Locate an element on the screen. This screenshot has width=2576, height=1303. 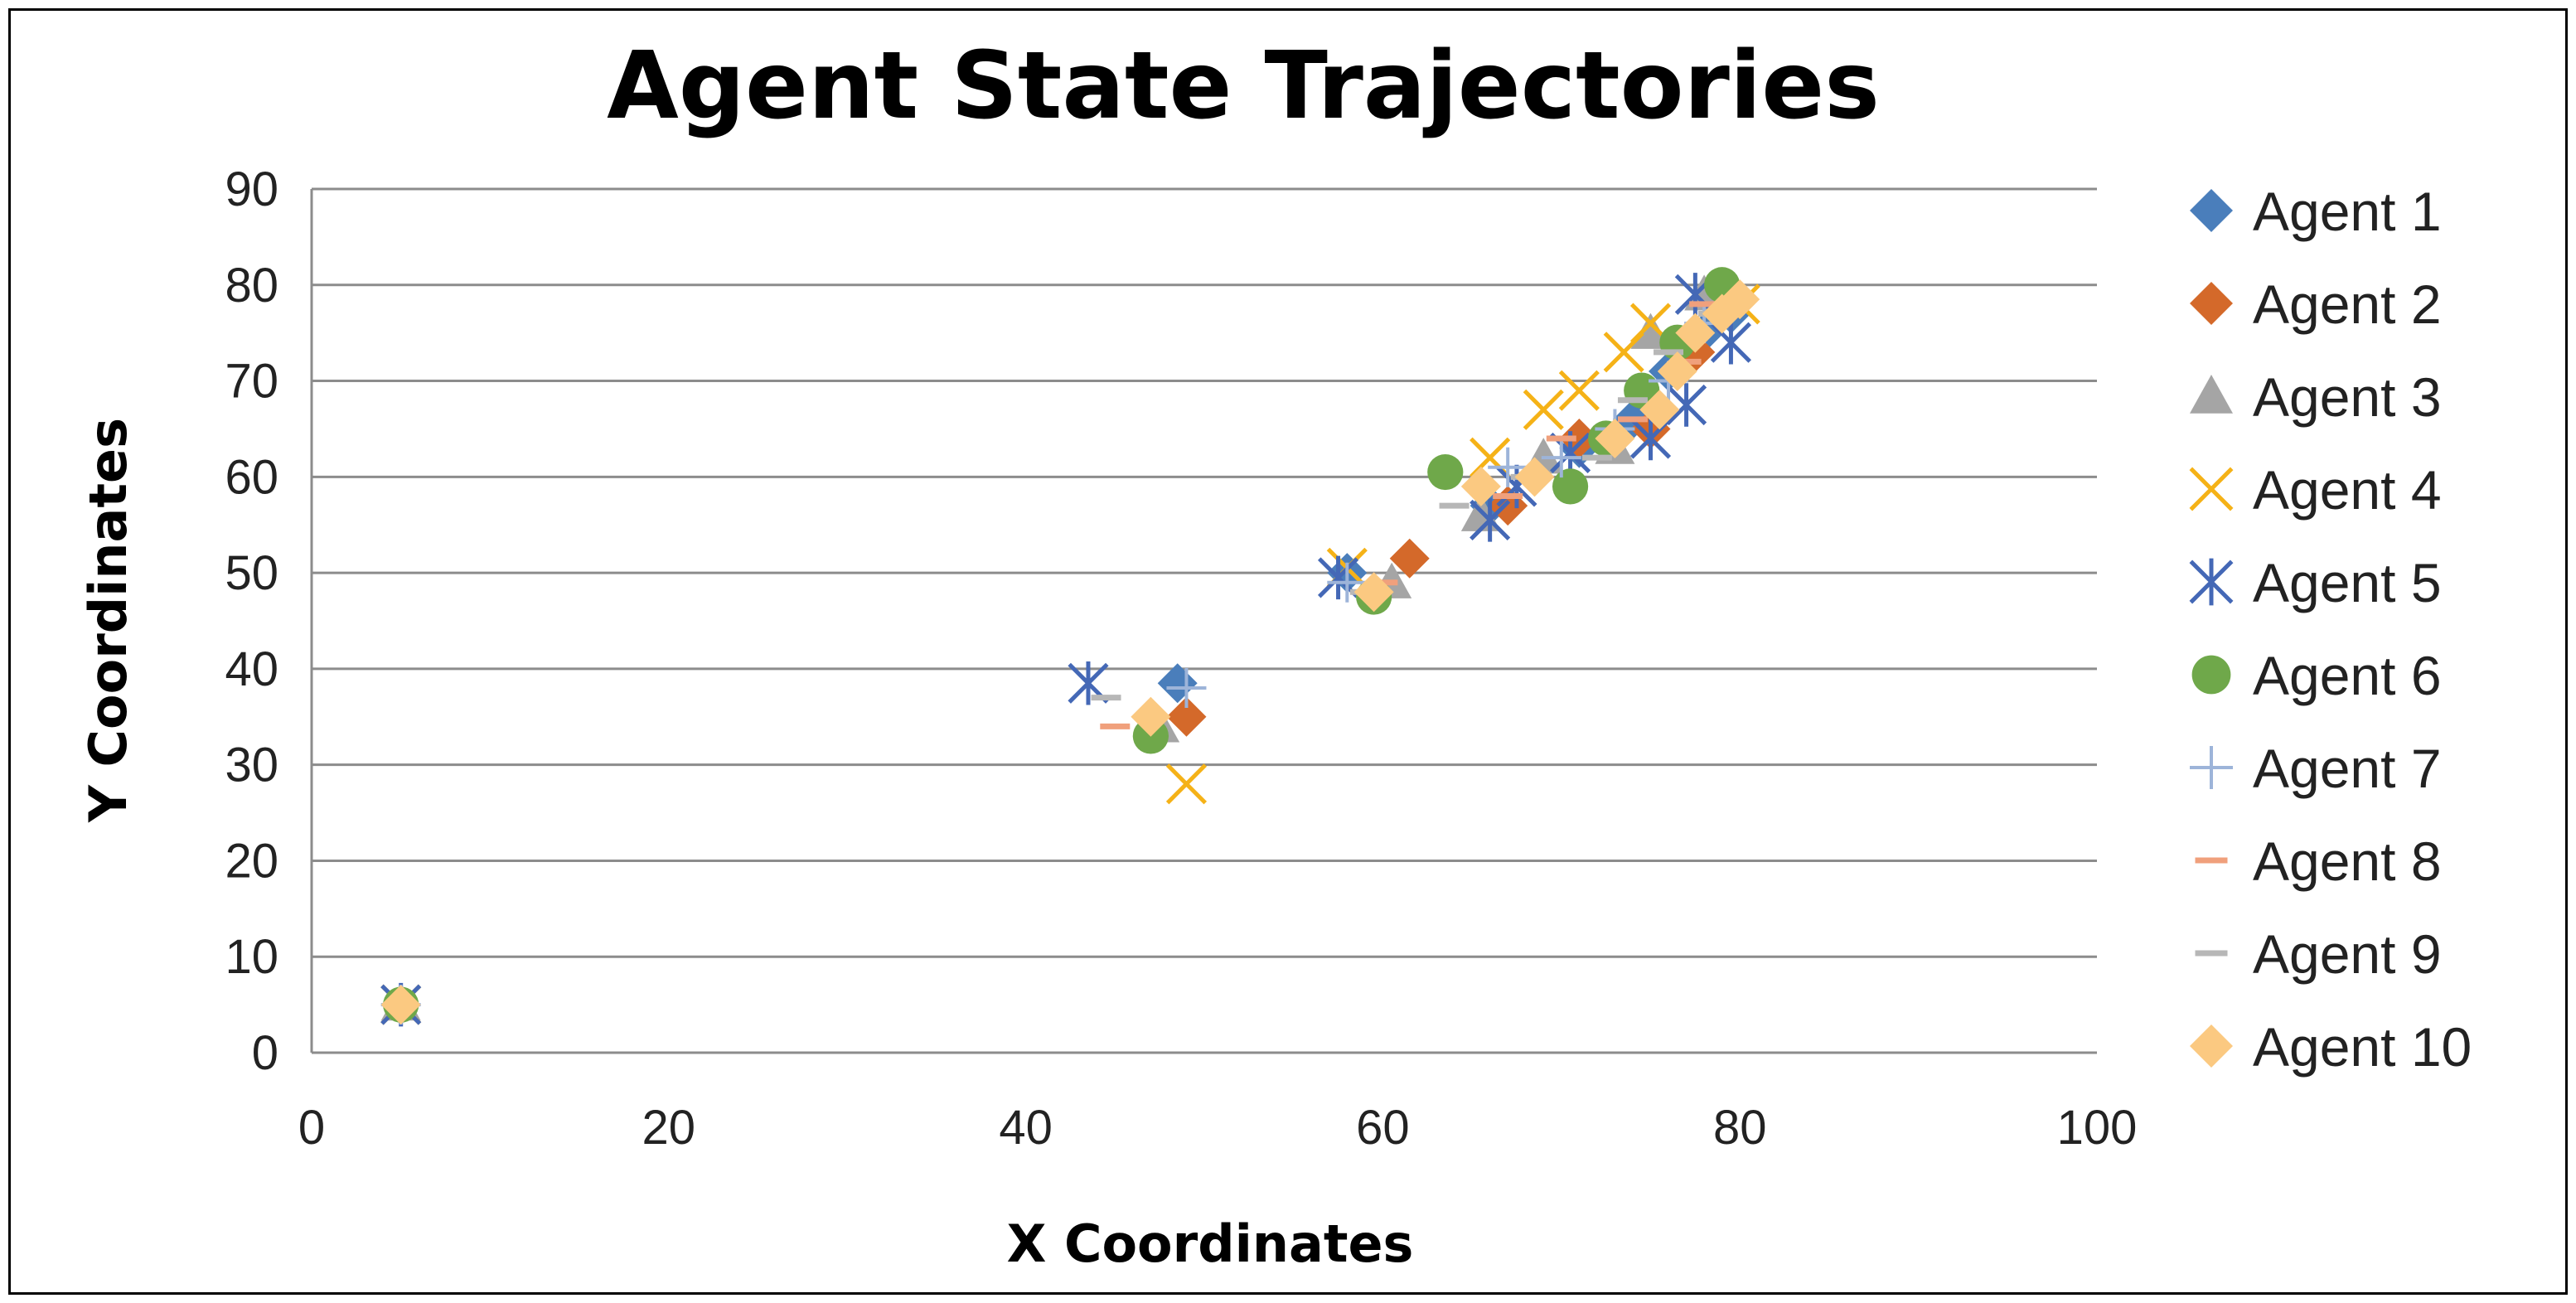
chart-title: Agent State Trajectories is located at coordinates (1243, 86).